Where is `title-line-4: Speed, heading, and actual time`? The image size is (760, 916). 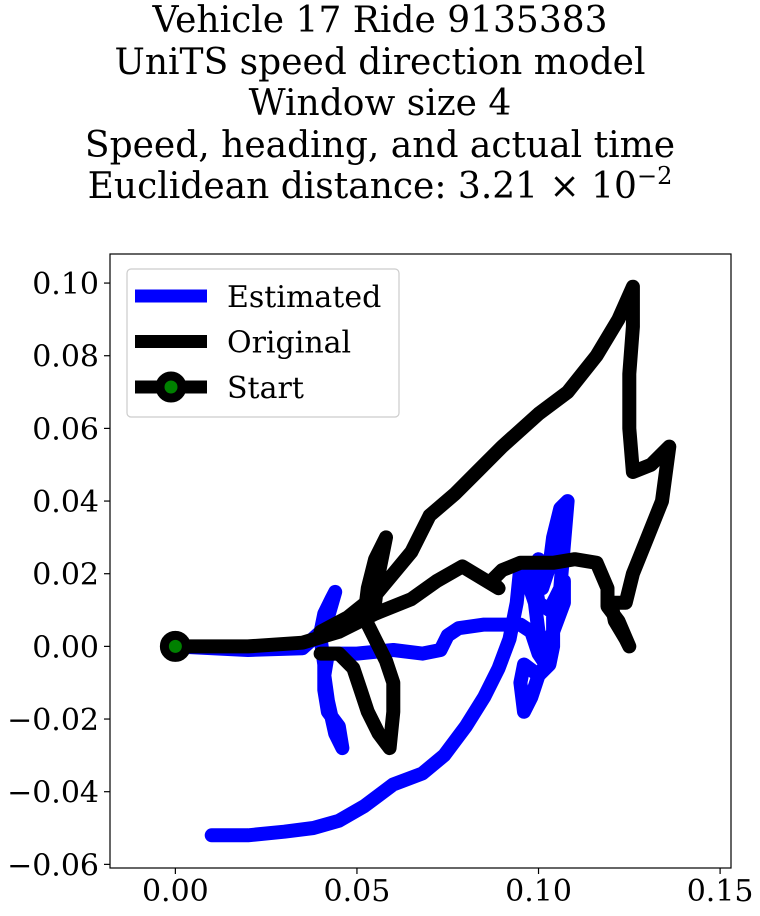
title-line-4: Speed, heading, and actual time is located at coordinates (380, 145).